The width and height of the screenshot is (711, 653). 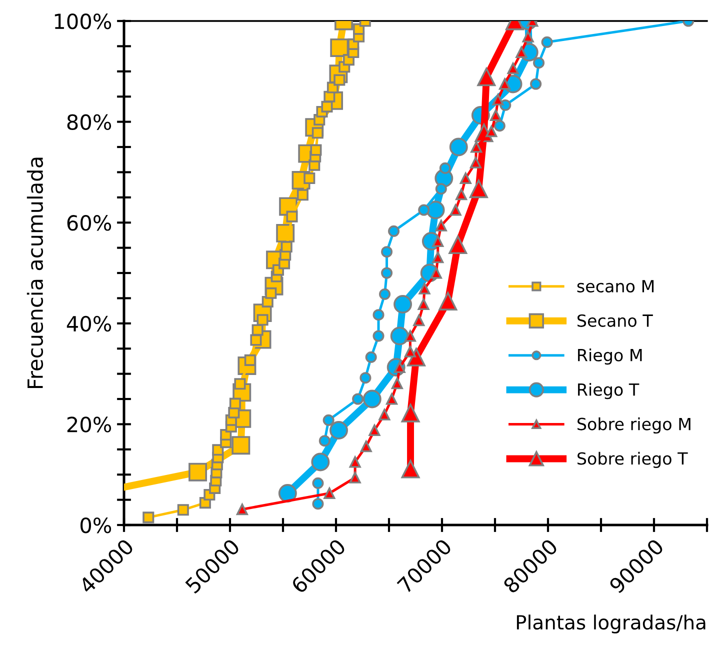 I want to click on y-tick-label: 20%, so click(x=89, y=424).